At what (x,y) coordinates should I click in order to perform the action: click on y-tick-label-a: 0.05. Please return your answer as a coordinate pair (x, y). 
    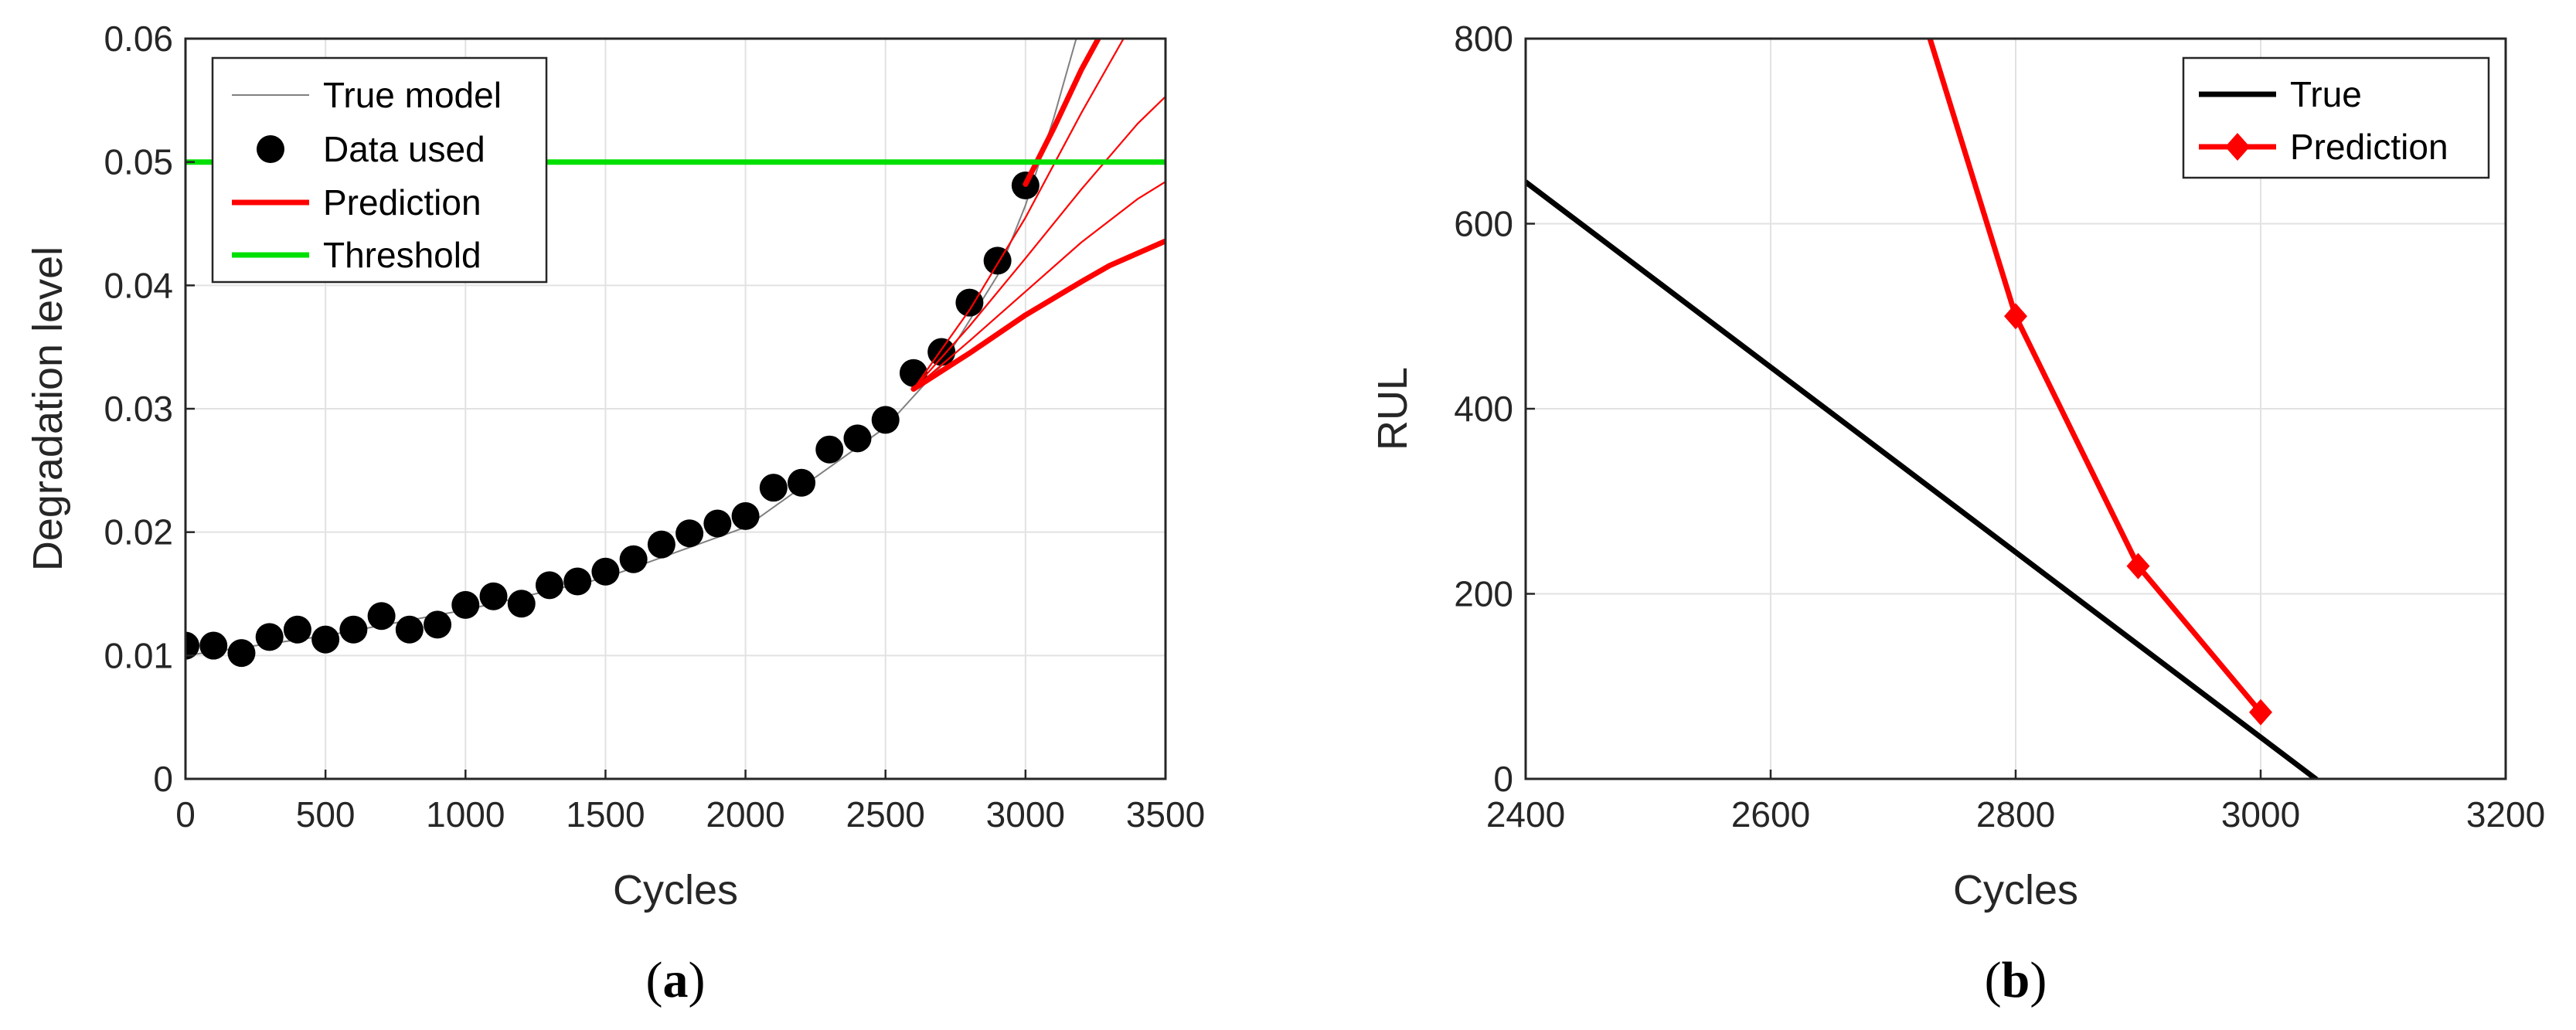
    Looking at the image, I should click on (138, 162).